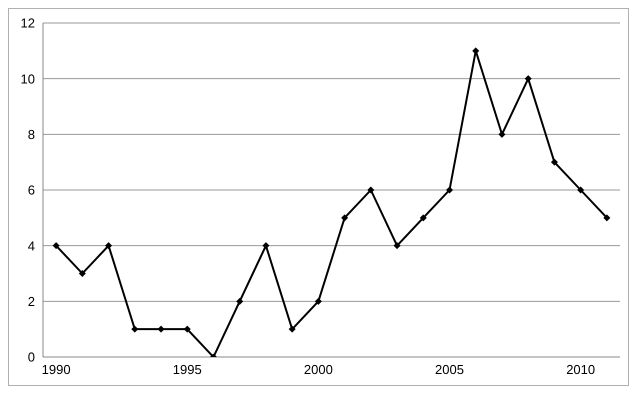 The width and height of the screenshot is (637, 394). Describe the element at coordinates (31, 301) in the screenshot. I see `y-tick-label: 2` at that location.